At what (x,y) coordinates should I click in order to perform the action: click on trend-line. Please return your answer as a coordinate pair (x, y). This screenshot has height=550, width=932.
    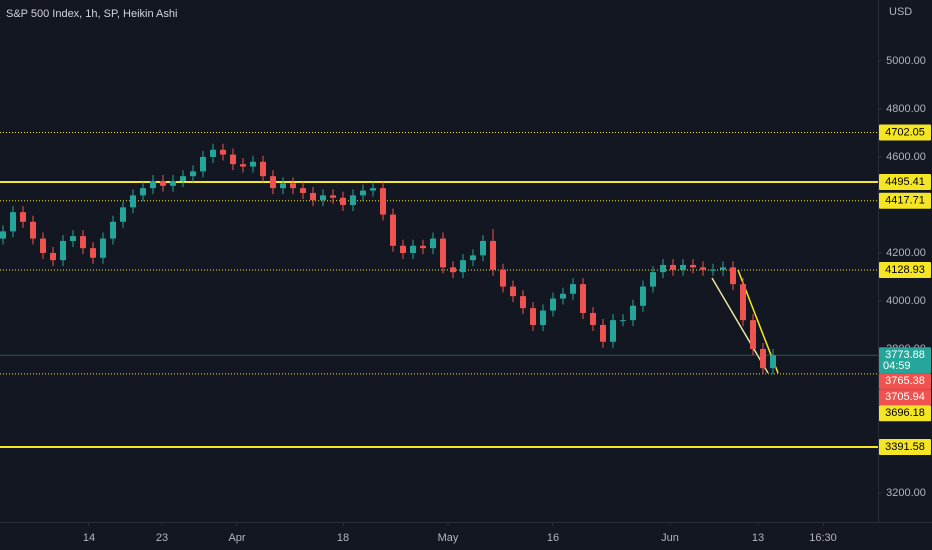
    Looking at the image, I should click on (740, 325).